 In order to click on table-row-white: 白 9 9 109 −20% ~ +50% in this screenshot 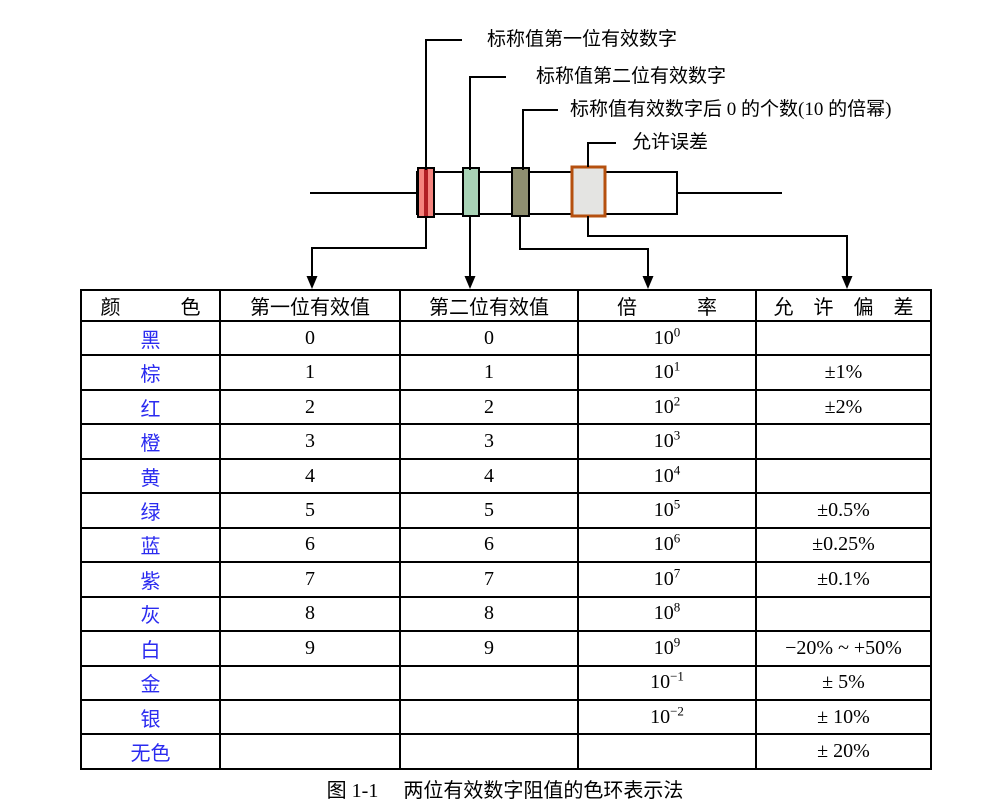, I will do `click(506, 648)`.